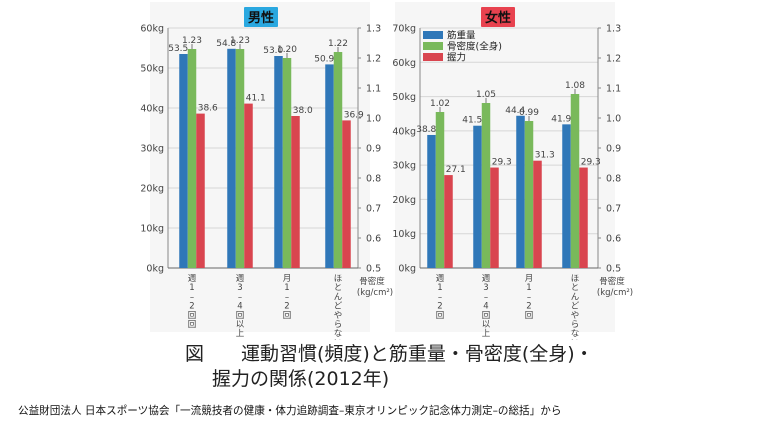 The height and width of the screenshot is (427, 759). What do you see at coordinates (486, 316) in the screenshot?
I see `female-category-label: 回` at bounding box center [486, 316].